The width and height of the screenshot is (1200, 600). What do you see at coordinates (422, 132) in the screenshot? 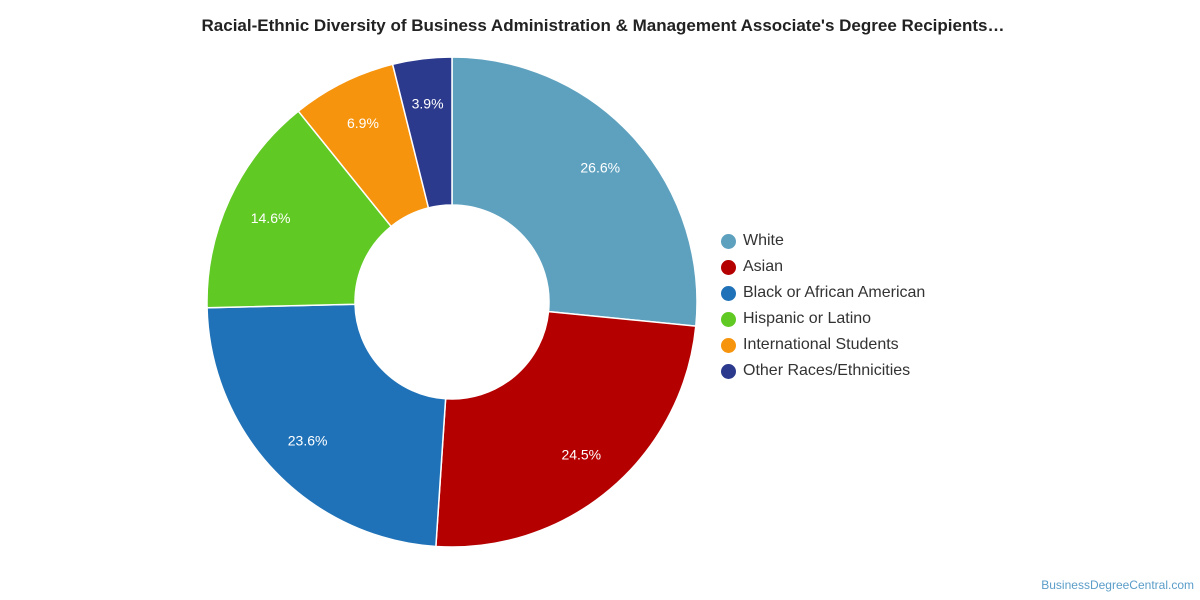
I see `slice-other-races-ethnicities` at bounding box center [422, 132].